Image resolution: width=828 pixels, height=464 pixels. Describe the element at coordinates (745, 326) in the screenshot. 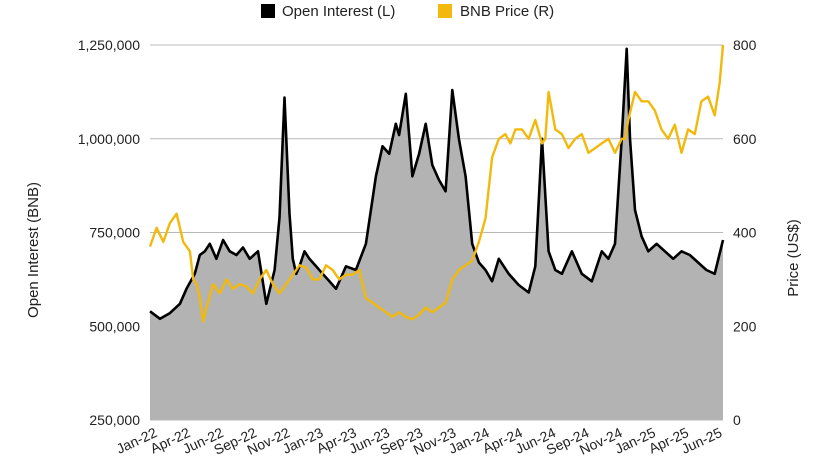

I see `right-tick-label: 200` at that location.